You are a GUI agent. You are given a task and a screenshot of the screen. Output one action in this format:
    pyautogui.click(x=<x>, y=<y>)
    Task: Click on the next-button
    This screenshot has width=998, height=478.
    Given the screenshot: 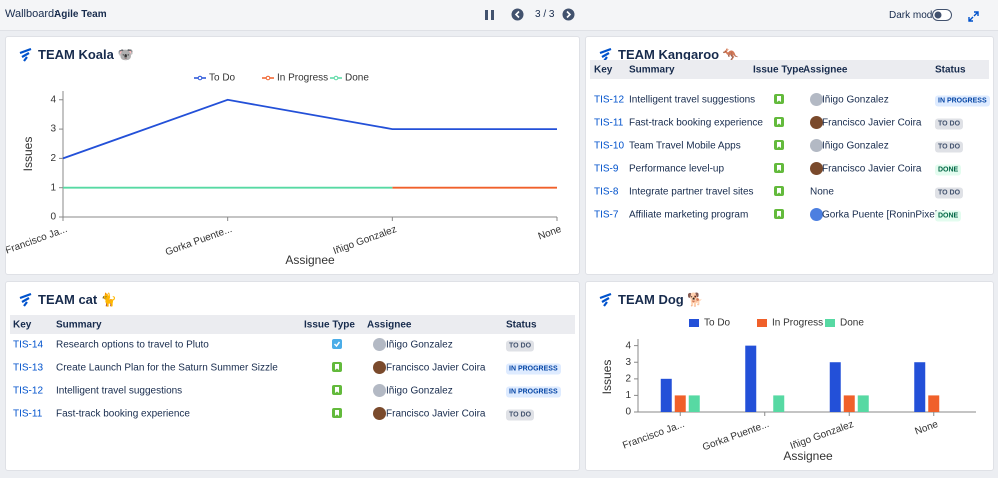 What is the action you would take?
    pyautogui.click(x=568, y=14)
    